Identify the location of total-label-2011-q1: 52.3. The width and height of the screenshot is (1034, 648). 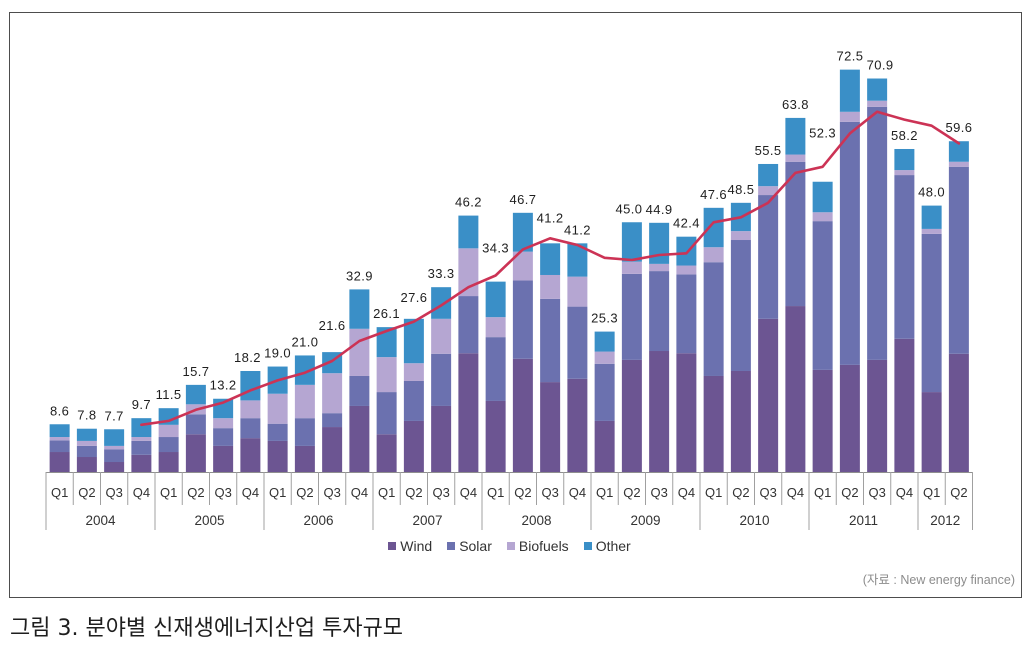
(822, 133).